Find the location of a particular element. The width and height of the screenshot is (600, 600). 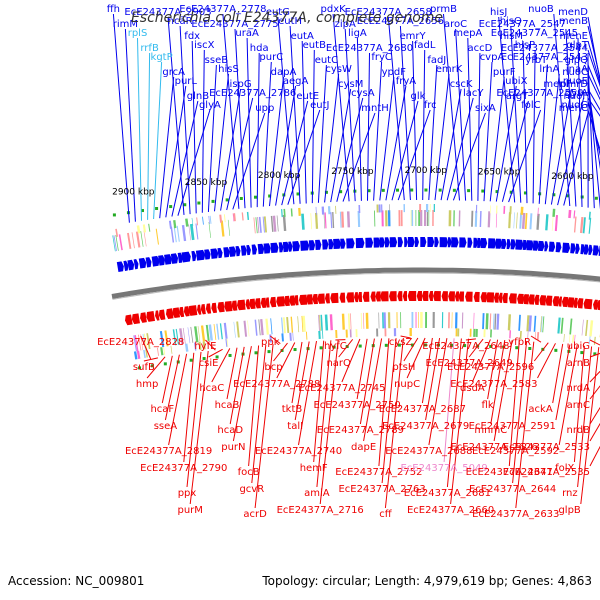

reverse-category-band-inner is located at coordinates (364, 344).